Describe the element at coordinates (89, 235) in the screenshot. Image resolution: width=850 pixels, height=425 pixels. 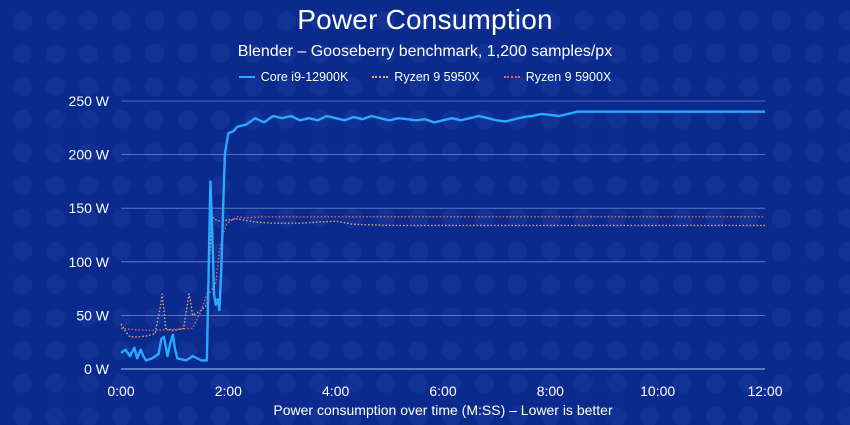
I see `y-axis-ticks: 0 W 50 W 100 W 150 W 200 W 250 W` at that location.